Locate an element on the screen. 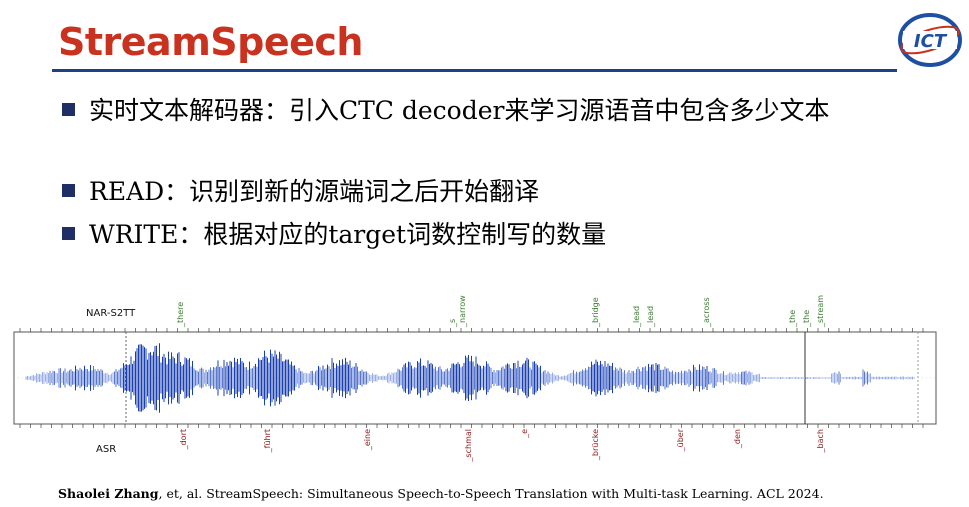  bottom-word-label: _über is located at coordinates (680, 440).